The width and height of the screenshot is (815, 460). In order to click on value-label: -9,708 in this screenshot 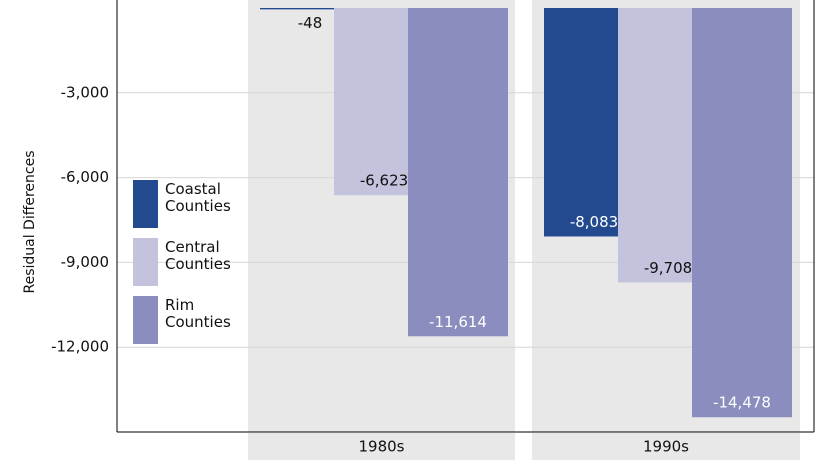, I will do `click(668, 268)`.